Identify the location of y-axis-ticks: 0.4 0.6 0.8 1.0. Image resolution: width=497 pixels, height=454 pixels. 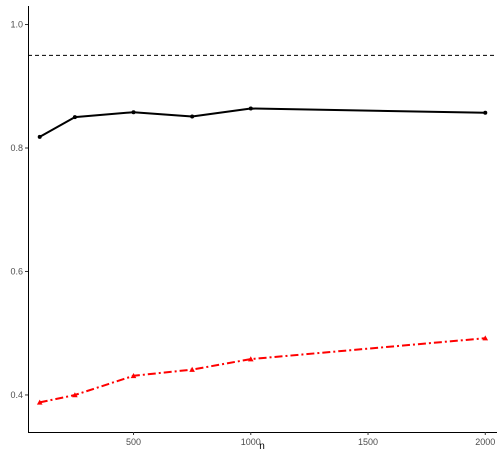
(19, 210).